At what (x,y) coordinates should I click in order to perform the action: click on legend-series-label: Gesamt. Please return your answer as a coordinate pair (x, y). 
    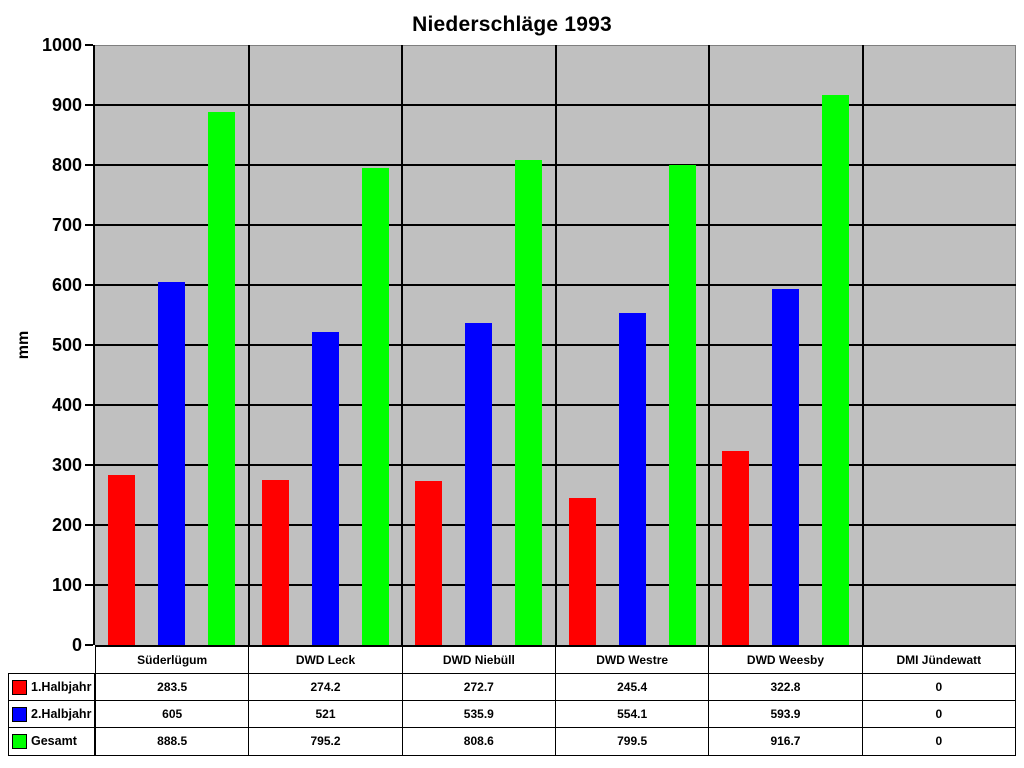
    Looking at the image, I should click on (54, 741).